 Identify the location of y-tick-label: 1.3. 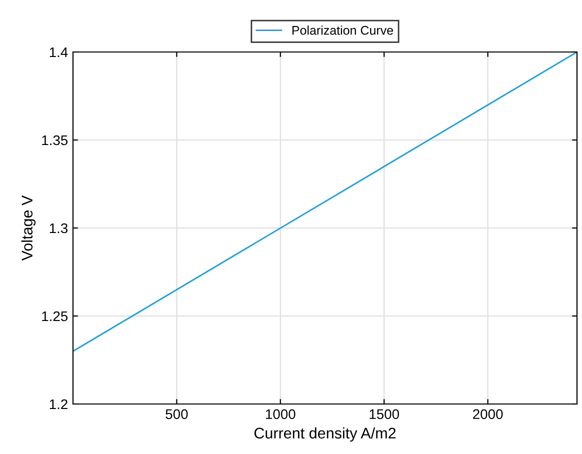
(59, 228).